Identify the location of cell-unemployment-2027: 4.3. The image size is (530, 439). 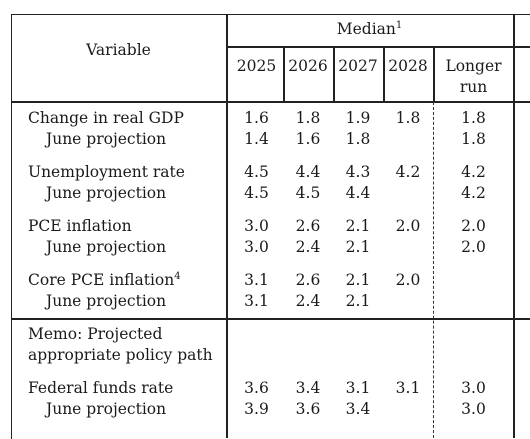
(358, 172).